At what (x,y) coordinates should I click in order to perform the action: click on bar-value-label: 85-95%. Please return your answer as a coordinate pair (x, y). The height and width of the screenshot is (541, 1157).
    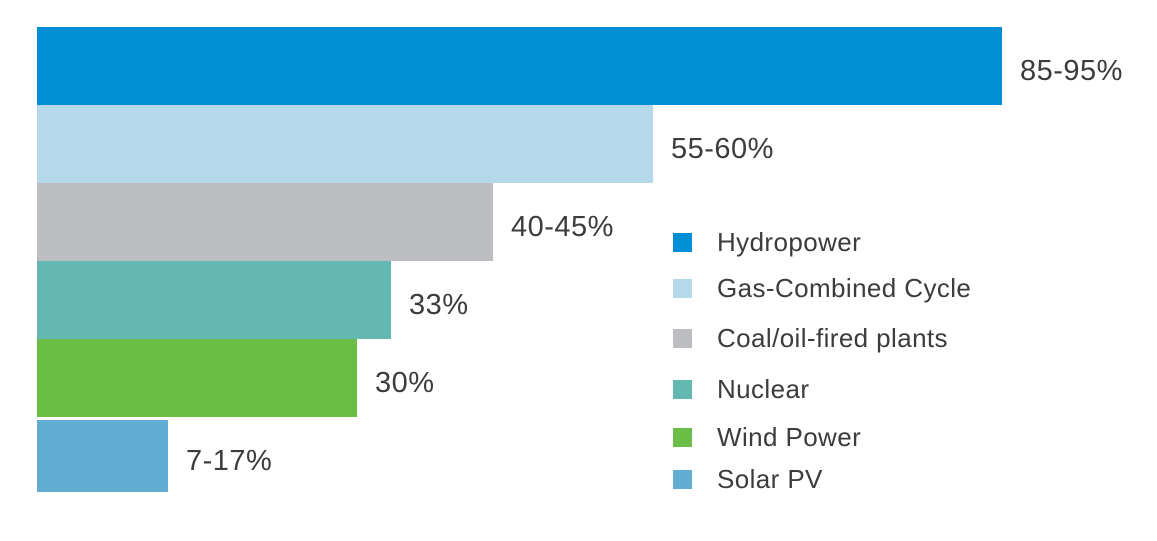
    Looking at the image, I should click on (1071, 70).